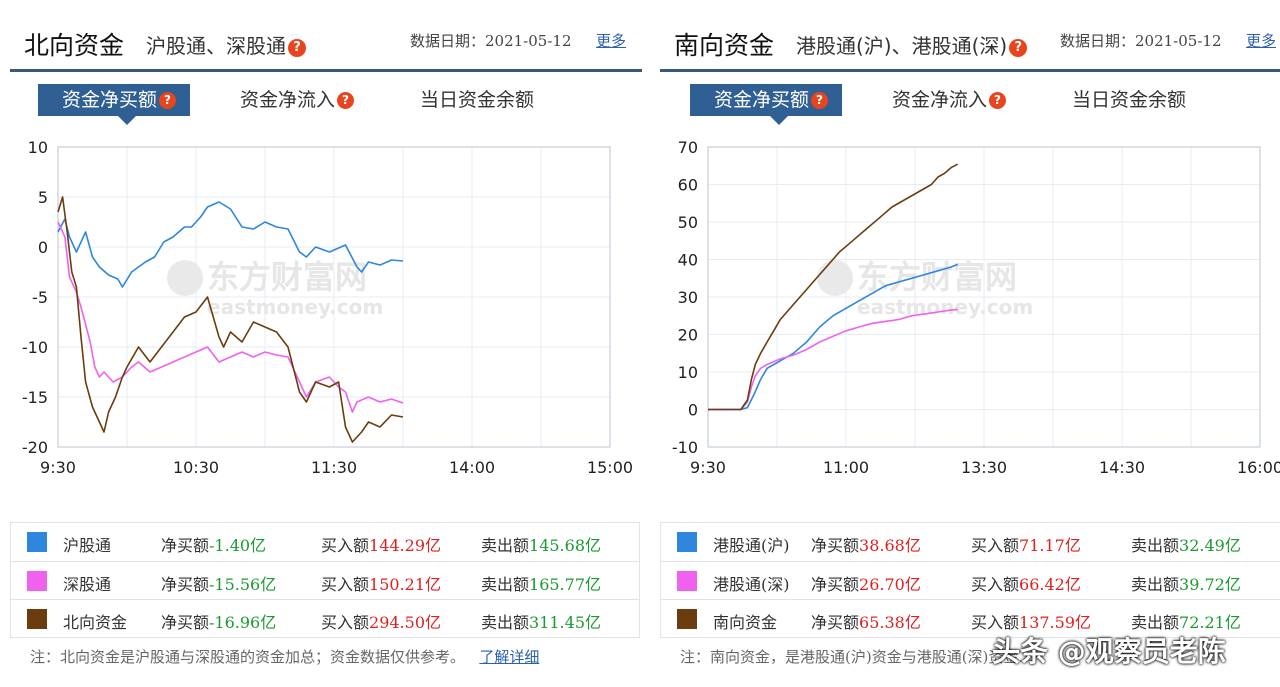  I want to click on legend-net: 净买额26.70亿, so click(866, 584).